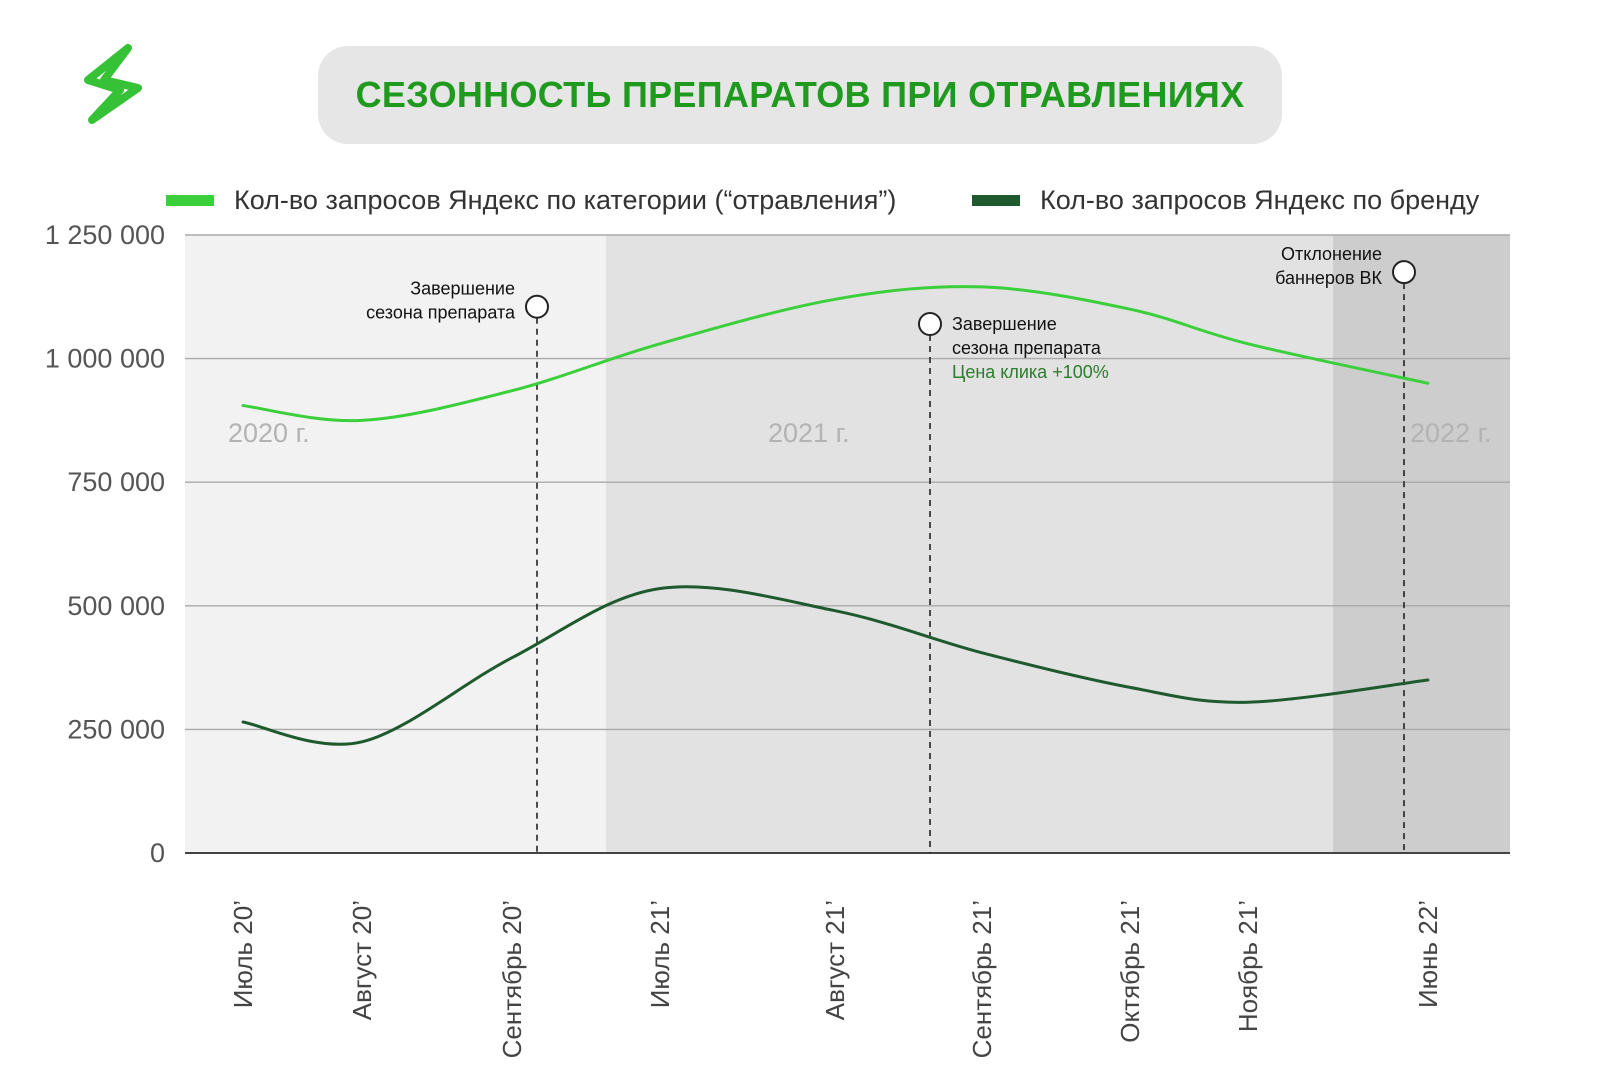 The image size is (1600, 1067). Describe the element at coordinates (996, 200) in the screenshot. I see `legend-swatch-brand` at that location.